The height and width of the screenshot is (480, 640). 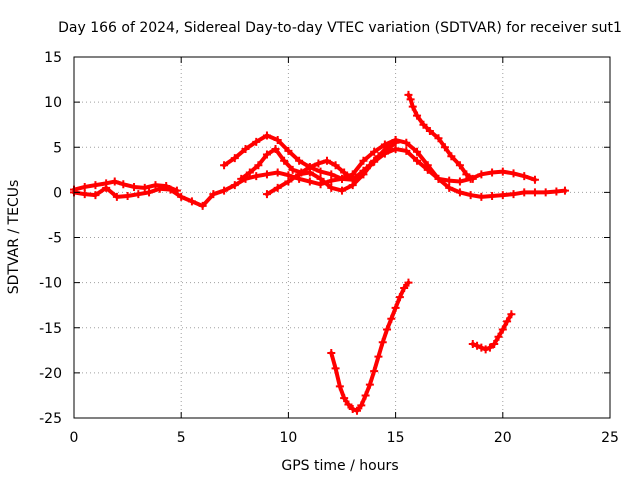 What do you see at coordinates (53, 58) in the screenshot?
I see `y-tick-label: 15` at bounding box center [53, 58].